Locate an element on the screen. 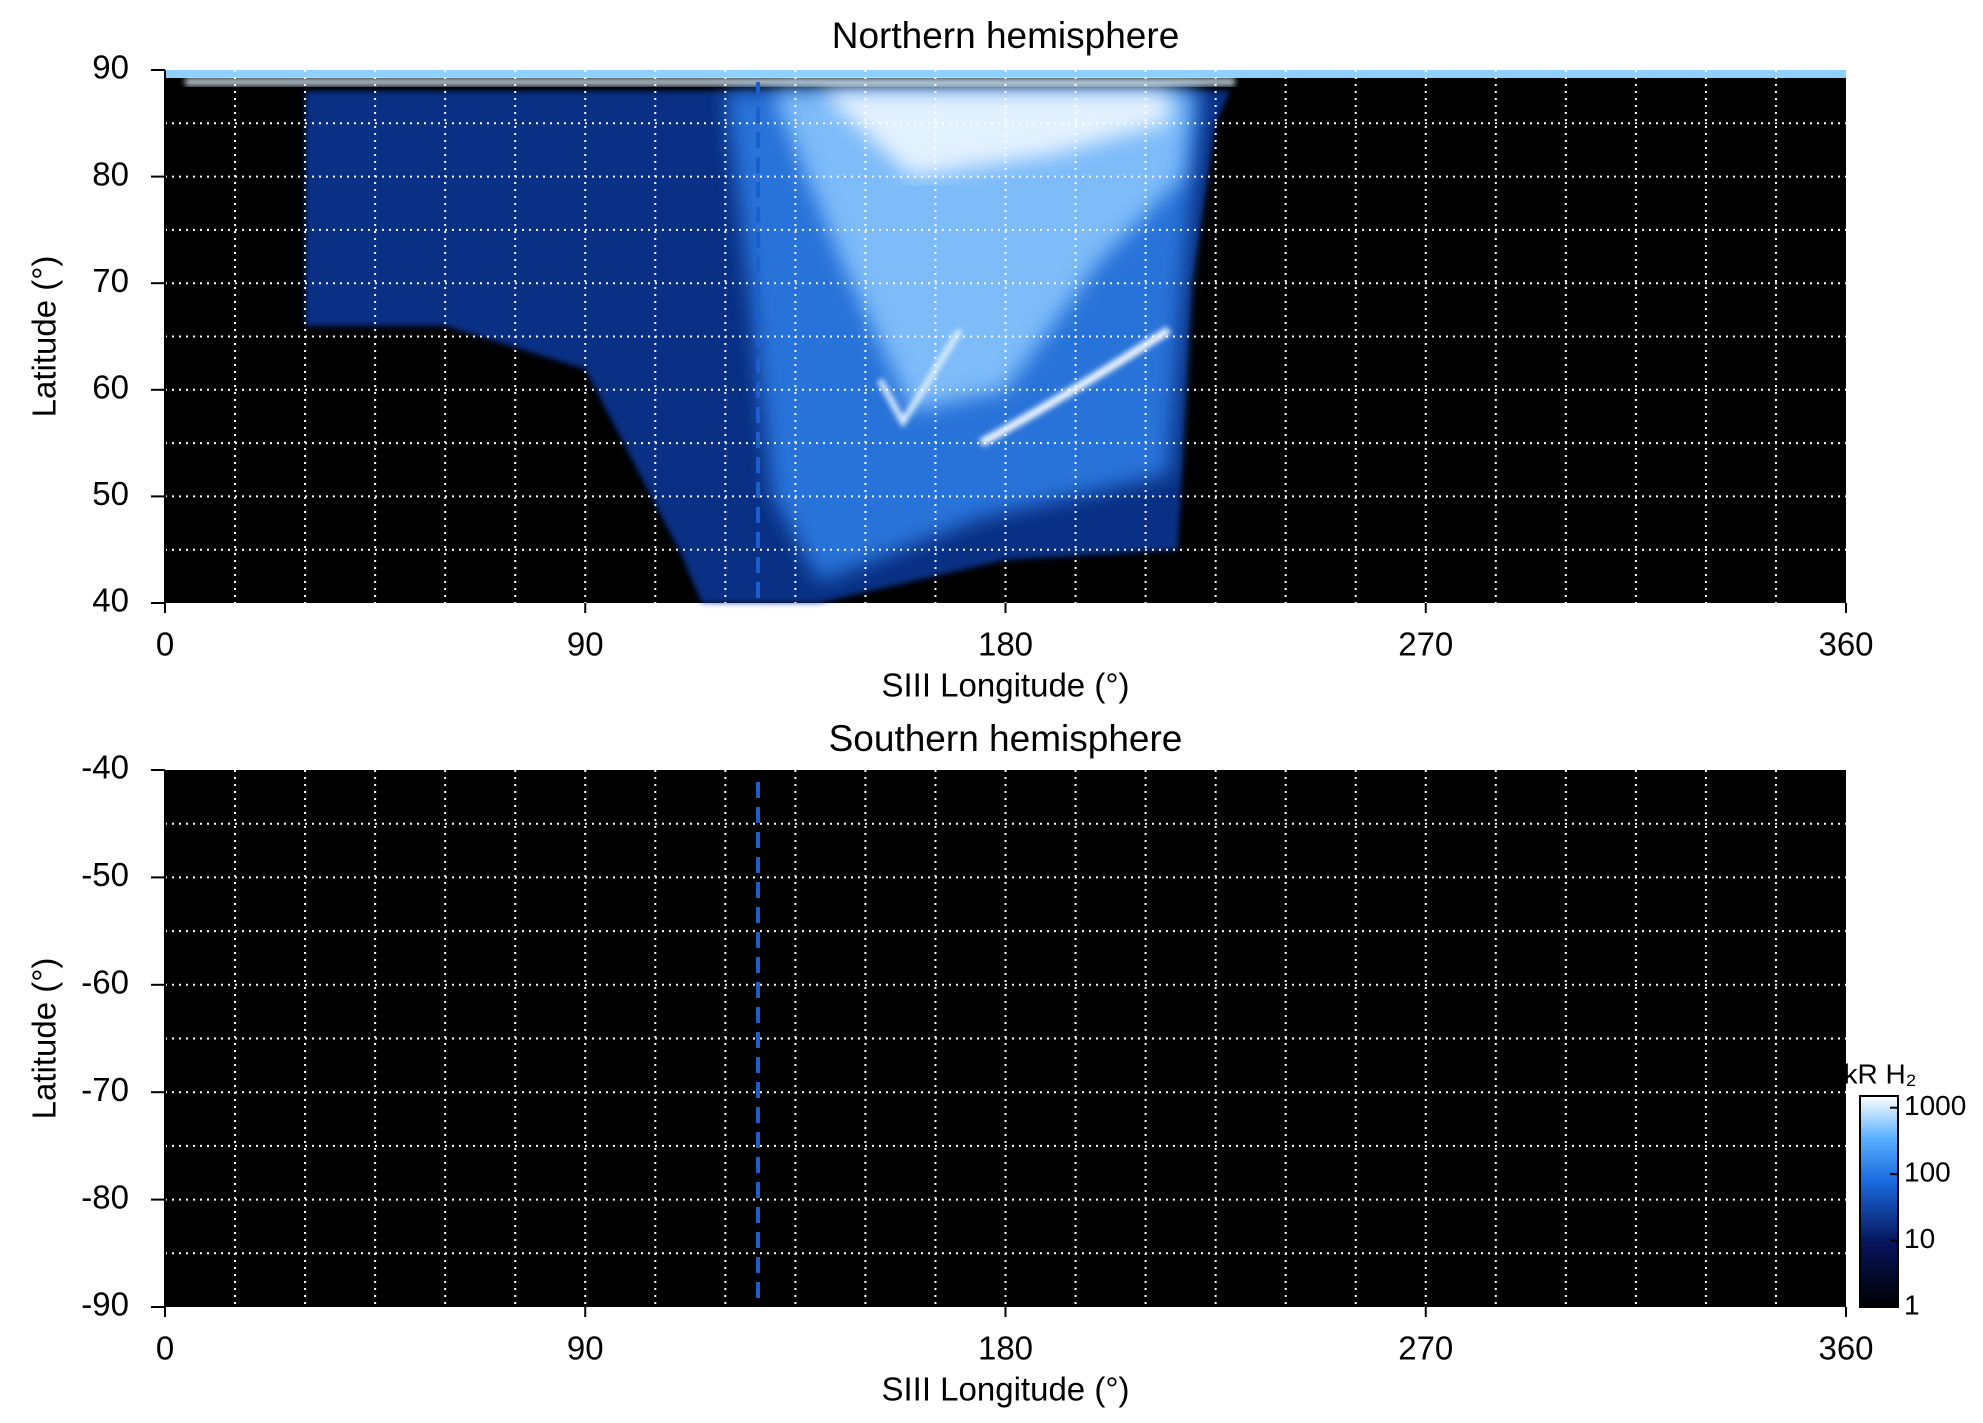  colorbar-tick-label: 100 is located at coordinates (1927, 1172).